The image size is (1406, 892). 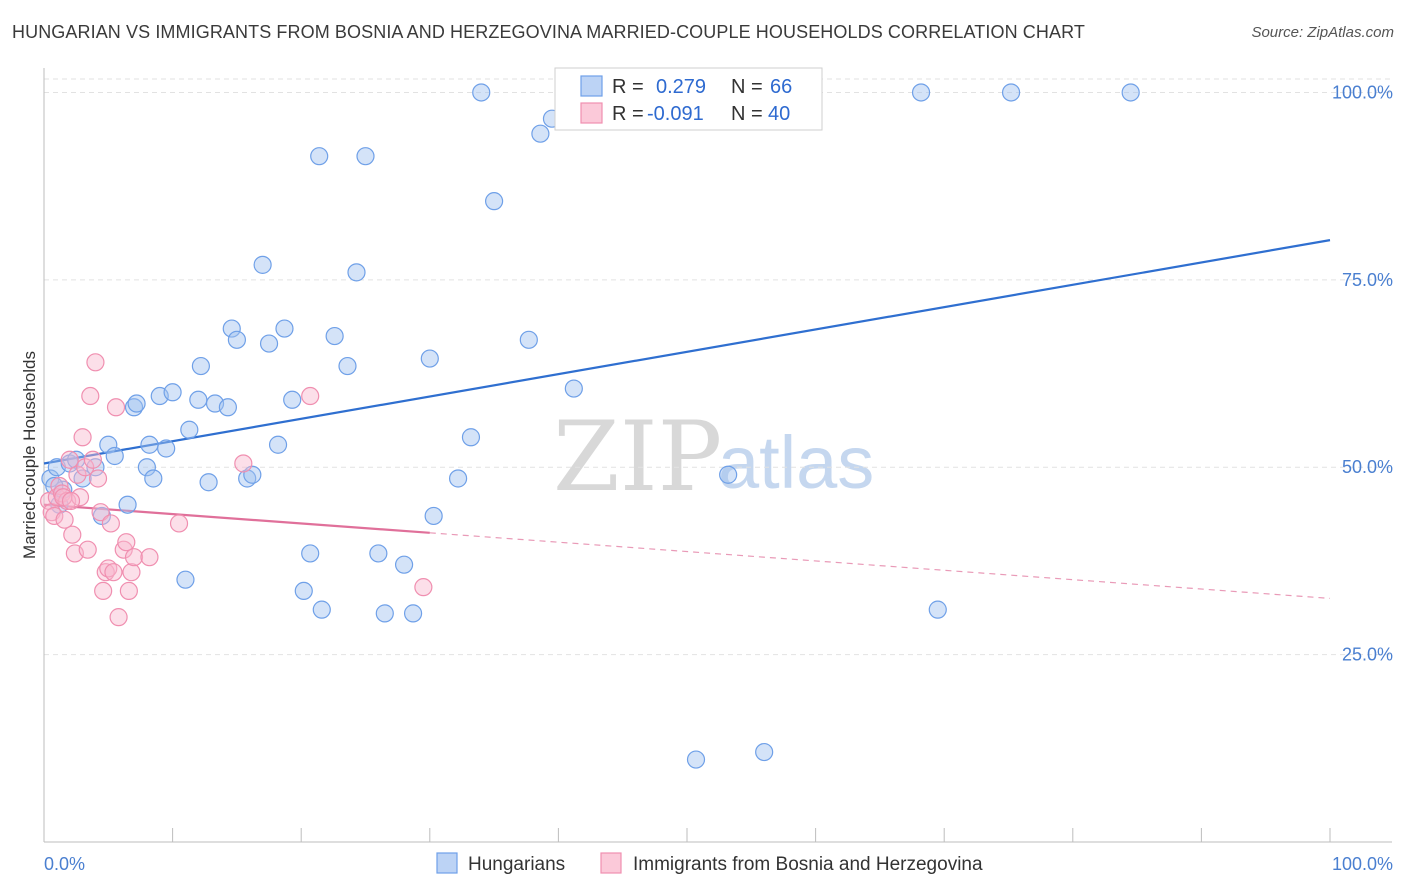 What do you see at coordinates (781, 87) in the screenshot?
I see `legend-n-value-1: 66` at bounding box center [781, 87].